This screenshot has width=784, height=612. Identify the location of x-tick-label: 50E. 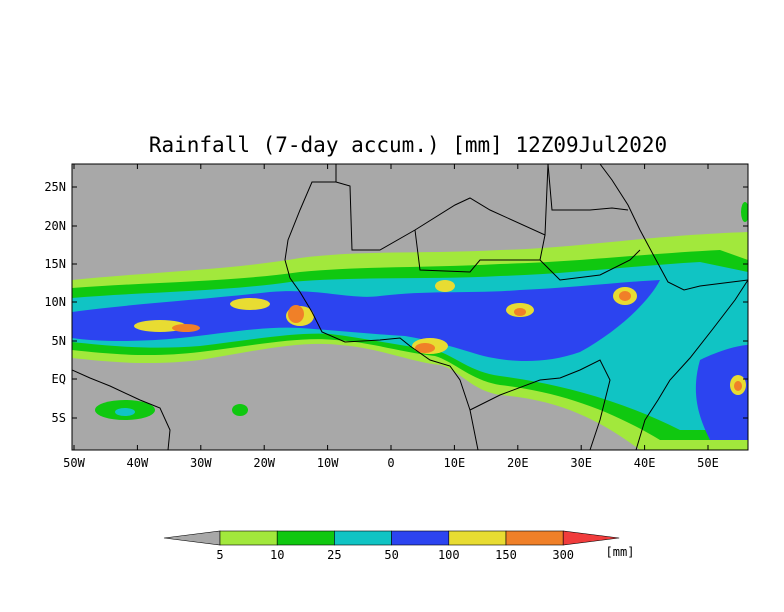
(708, 463).